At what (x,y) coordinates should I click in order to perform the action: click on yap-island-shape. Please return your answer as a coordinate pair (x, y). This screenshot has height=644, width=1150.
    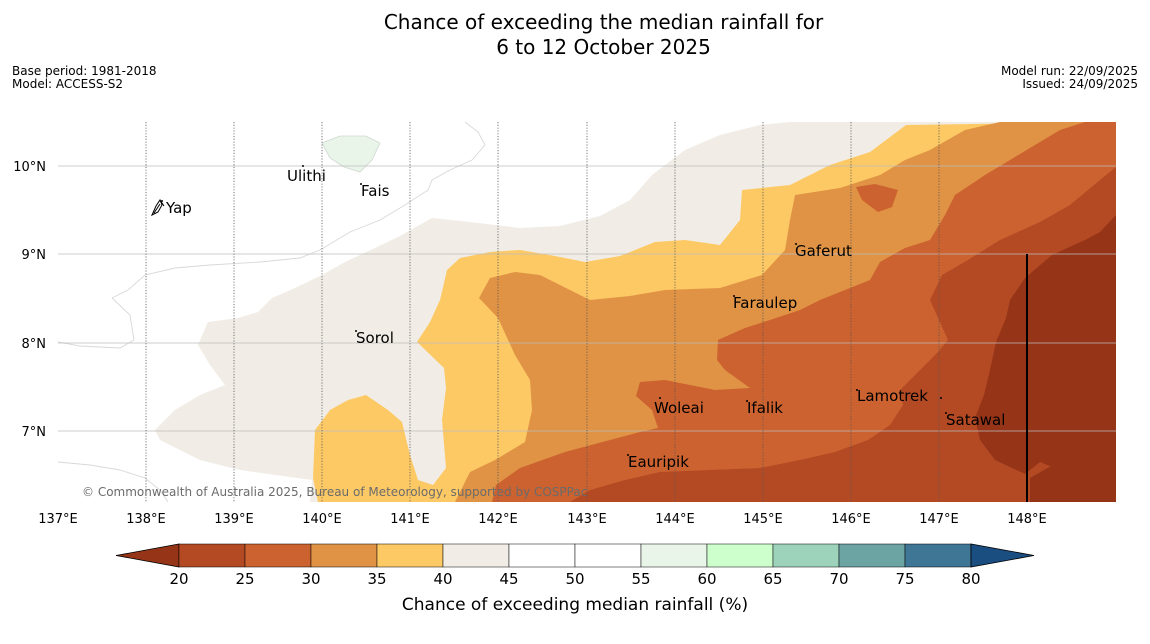
    Looking at the image, I should click on (157, 207).